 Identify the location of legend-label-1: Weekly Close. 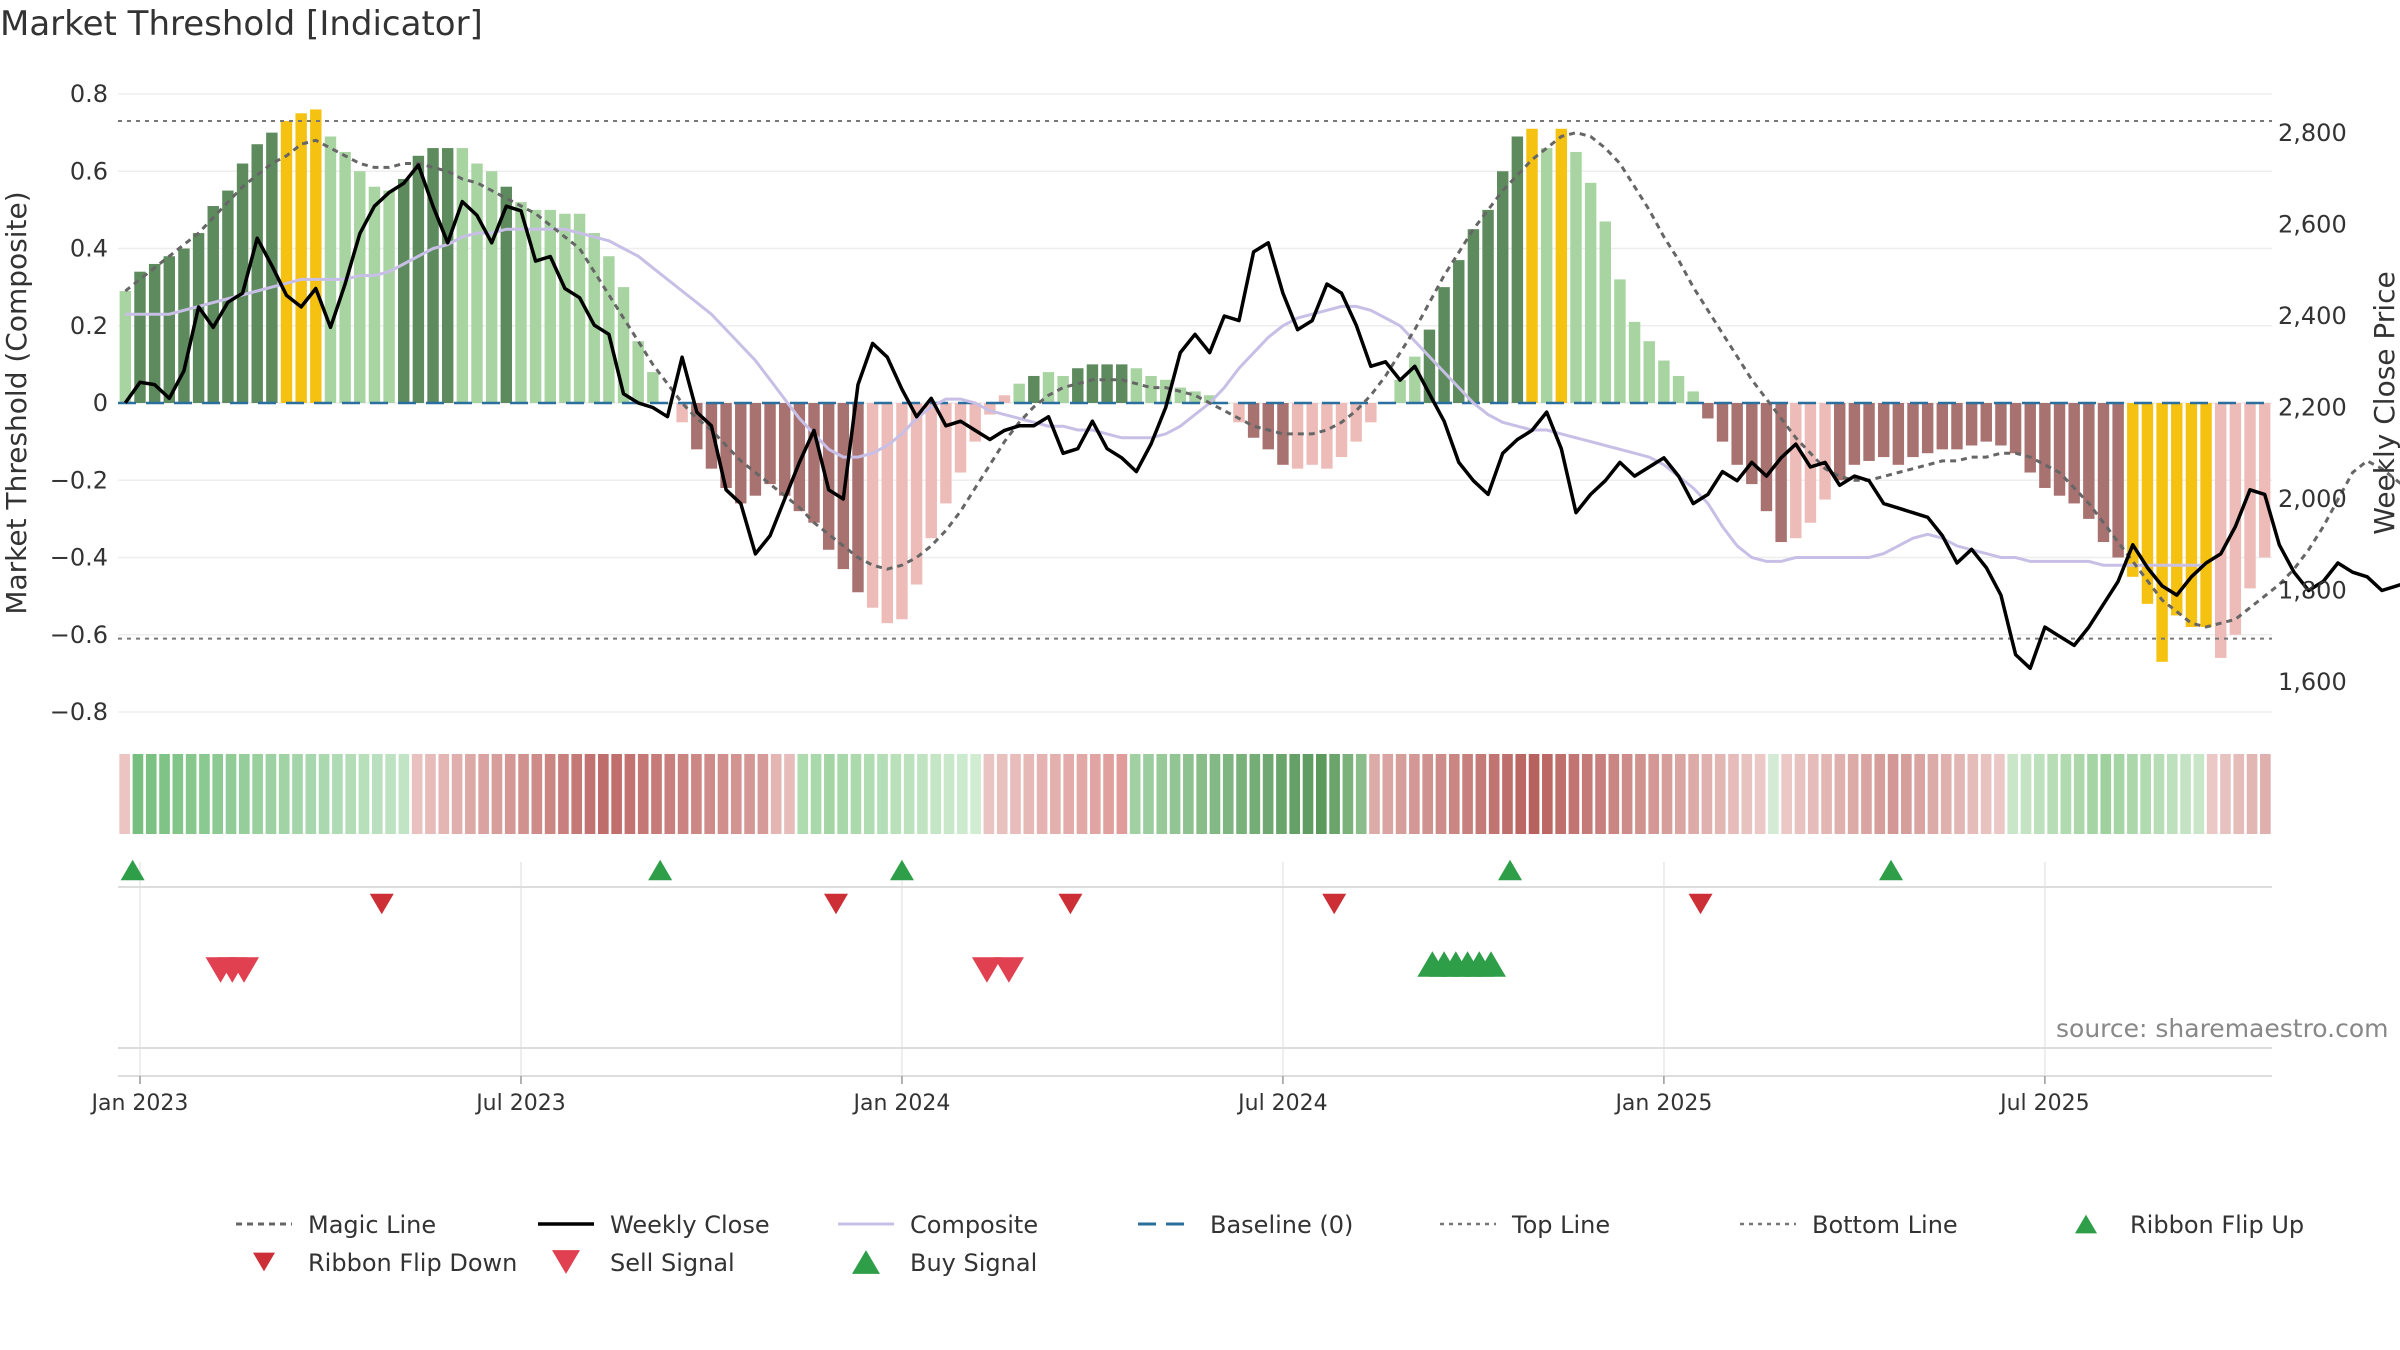
(690, 1225).